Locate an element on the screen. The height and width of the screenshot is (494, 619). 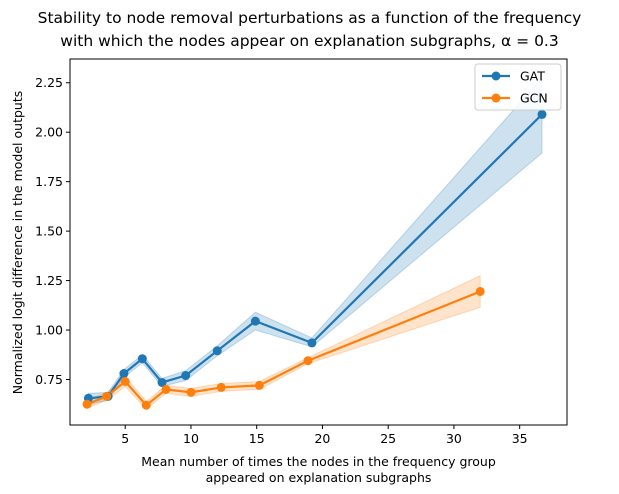
y-tick-label: 2.00 is located at coordinates (49, 132).